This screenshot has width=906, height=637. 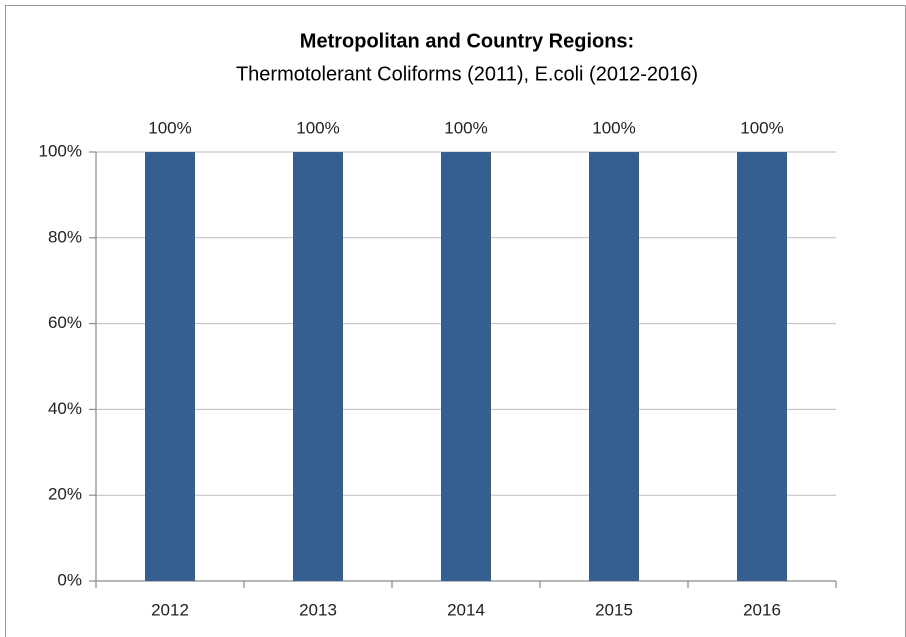 What do you see at coordinates (65, 408) in the screenshot?
I see `y-tick-label: 40%` at bounding box center [65, 408].